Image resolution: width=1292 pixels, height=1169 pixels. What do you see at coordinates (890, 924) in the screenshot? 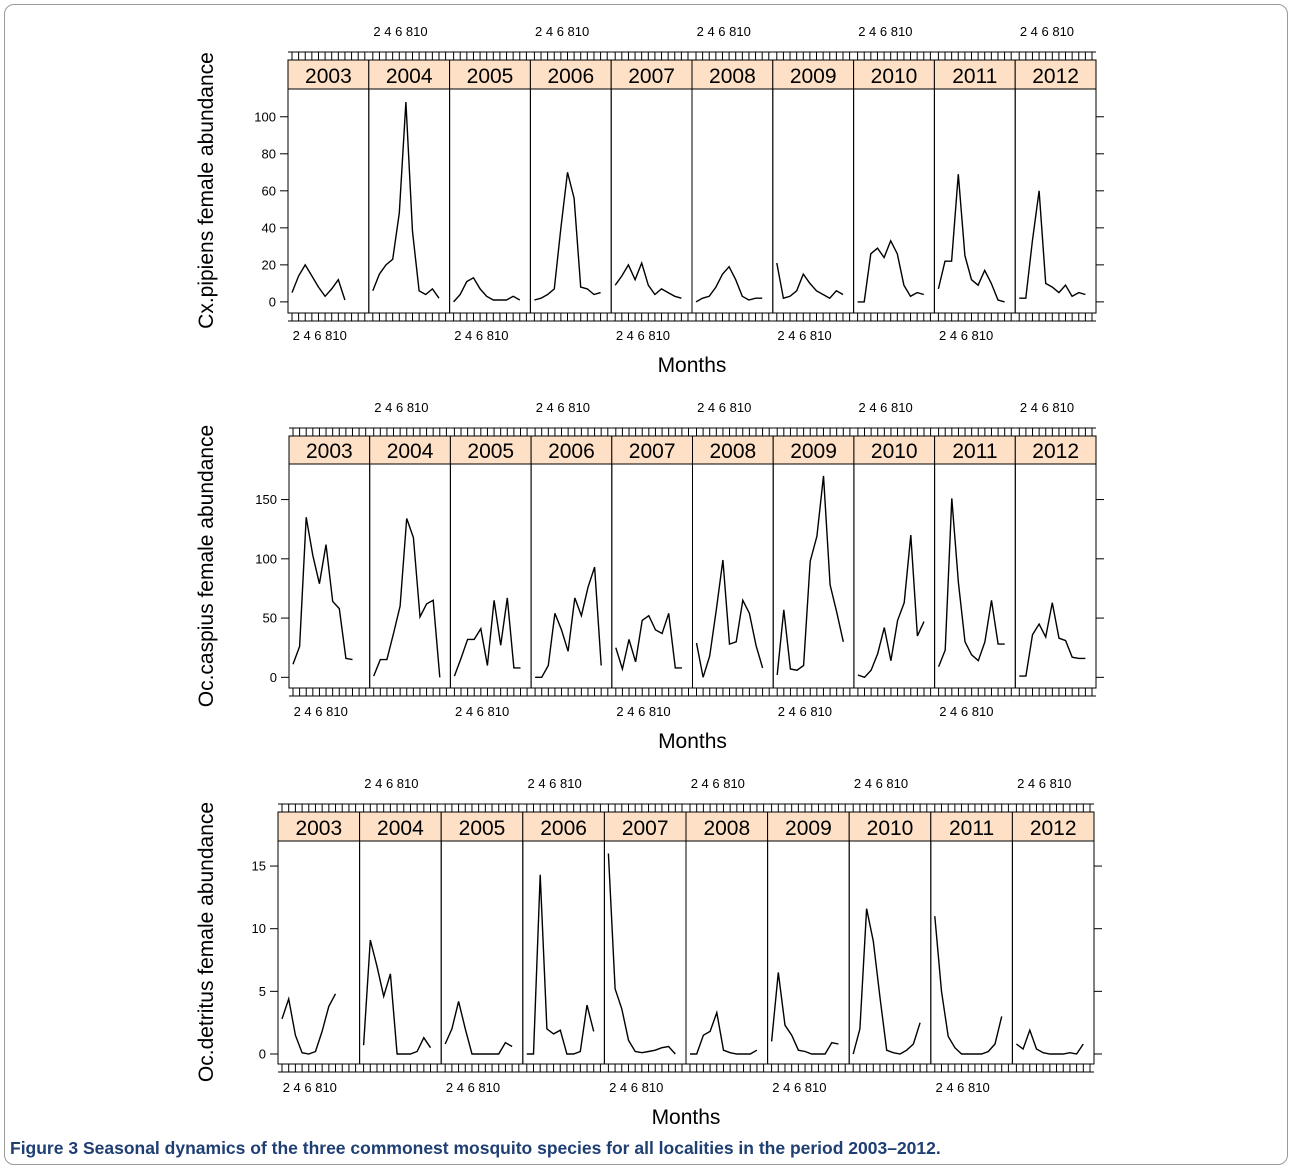
I see `panel-2010: 2 4 6 810 2010` at bounding box center [890, 924].